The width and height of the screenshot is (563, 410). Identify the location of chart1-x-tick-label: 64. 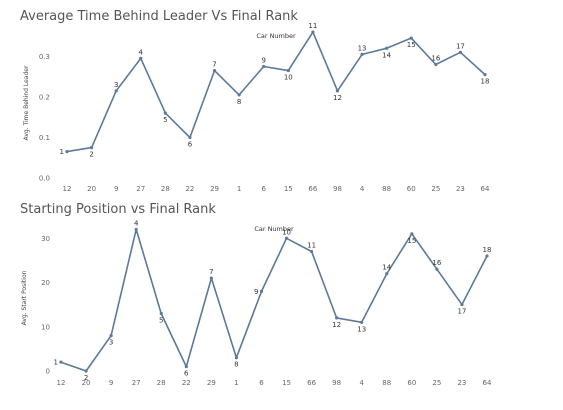
(485, 189).